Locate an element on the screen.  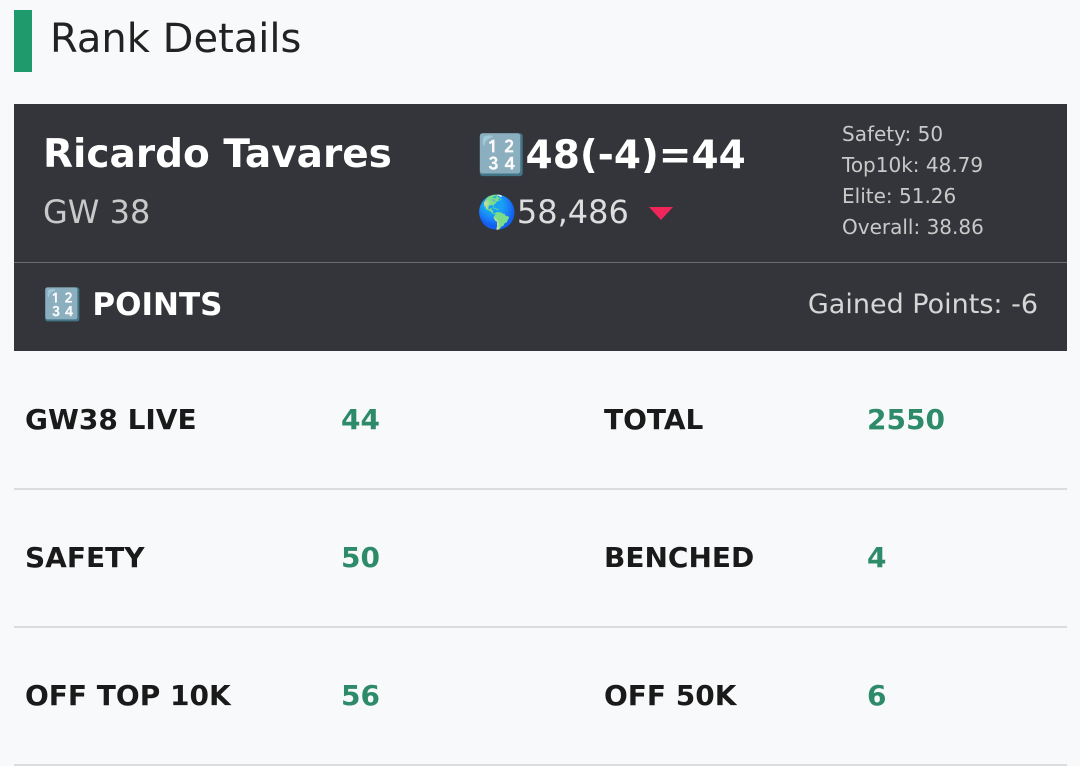
stat: Elite: 51.26 is located at coordinates (899, 196).